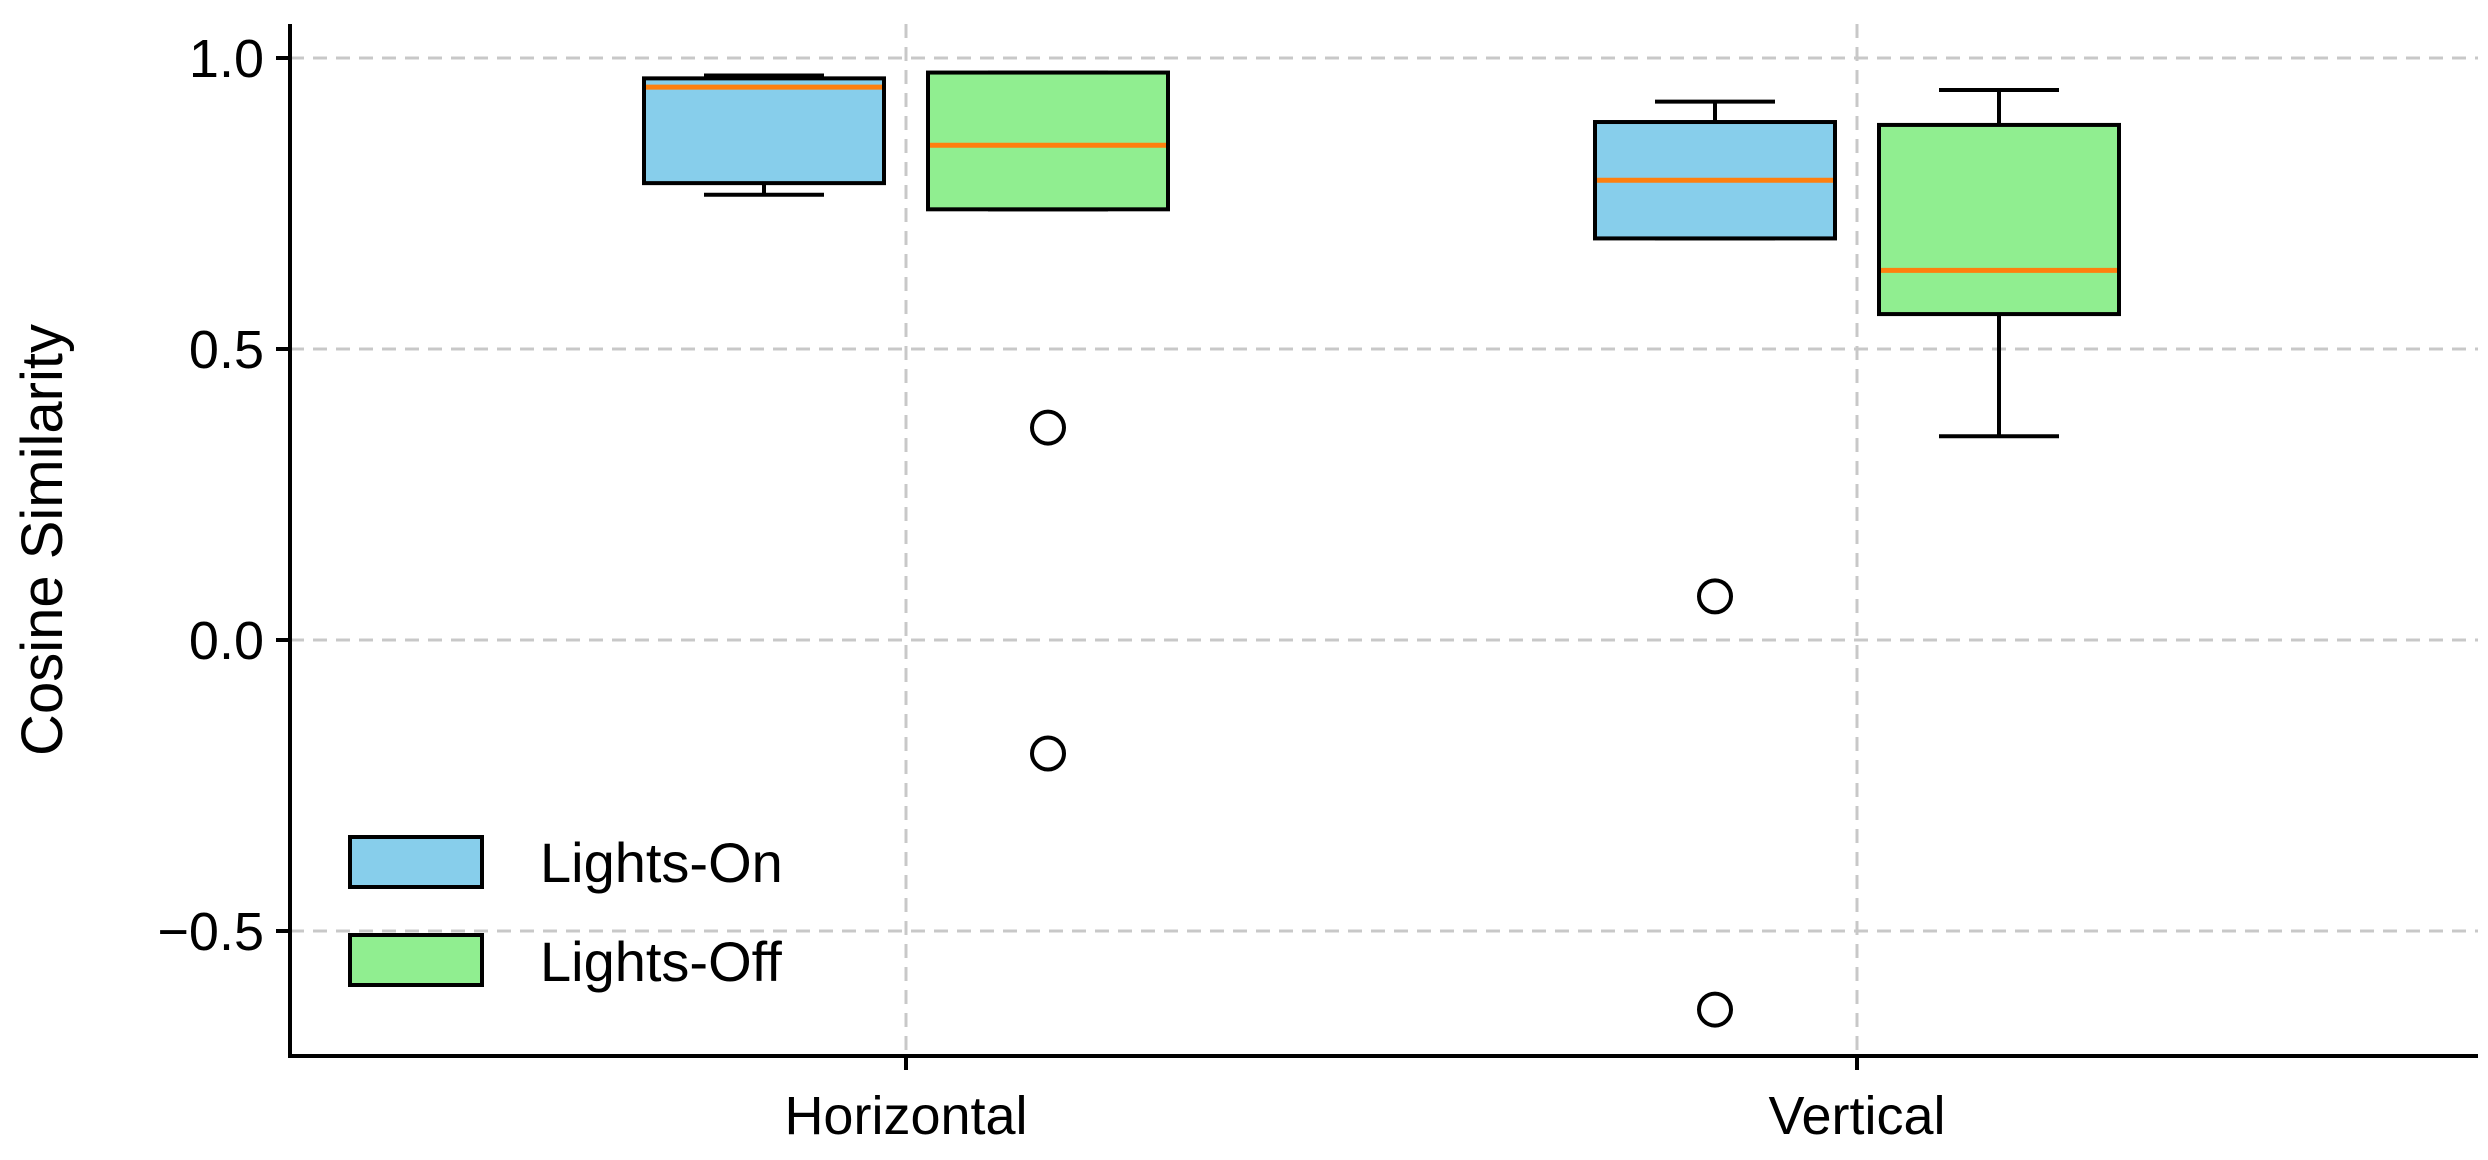 Image resolution: width=2488 pixels, height=1160 pixels. Describe the element at coordinates (416, 862) in the screenshot. I see `legend-swatch-lights-on` at that location.